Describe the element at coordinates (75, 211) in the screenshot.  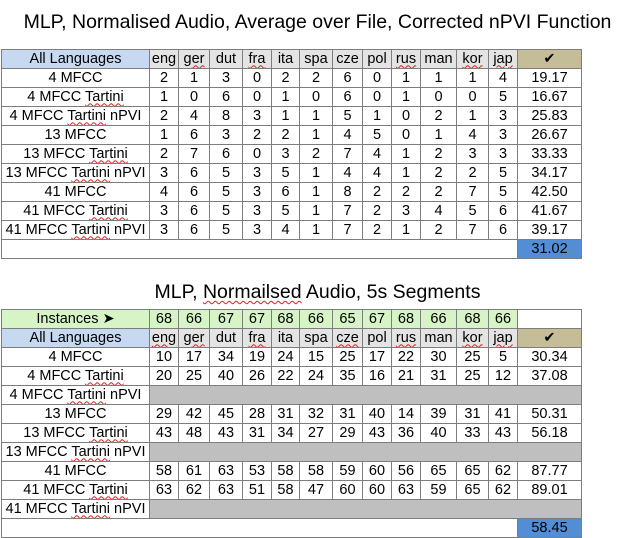
I see `row-label: 41 MFCC Tartini` at that location.